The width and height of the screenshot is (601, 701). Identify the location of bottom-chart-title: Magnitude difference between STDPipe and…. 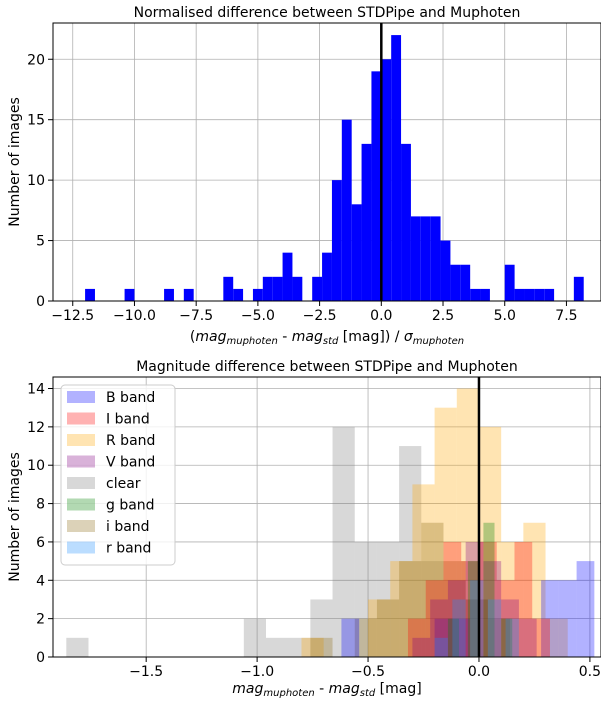
(327, 367).